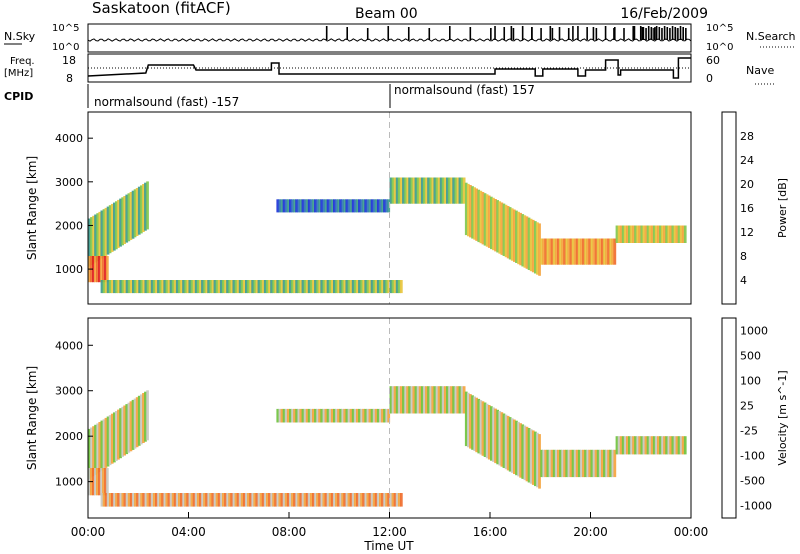 This screenshot has height=554, width=800. What do you see at coordinates (729, 208) in the screenshot?
I see `colorbar-frame` at bounding box center [729, 208].